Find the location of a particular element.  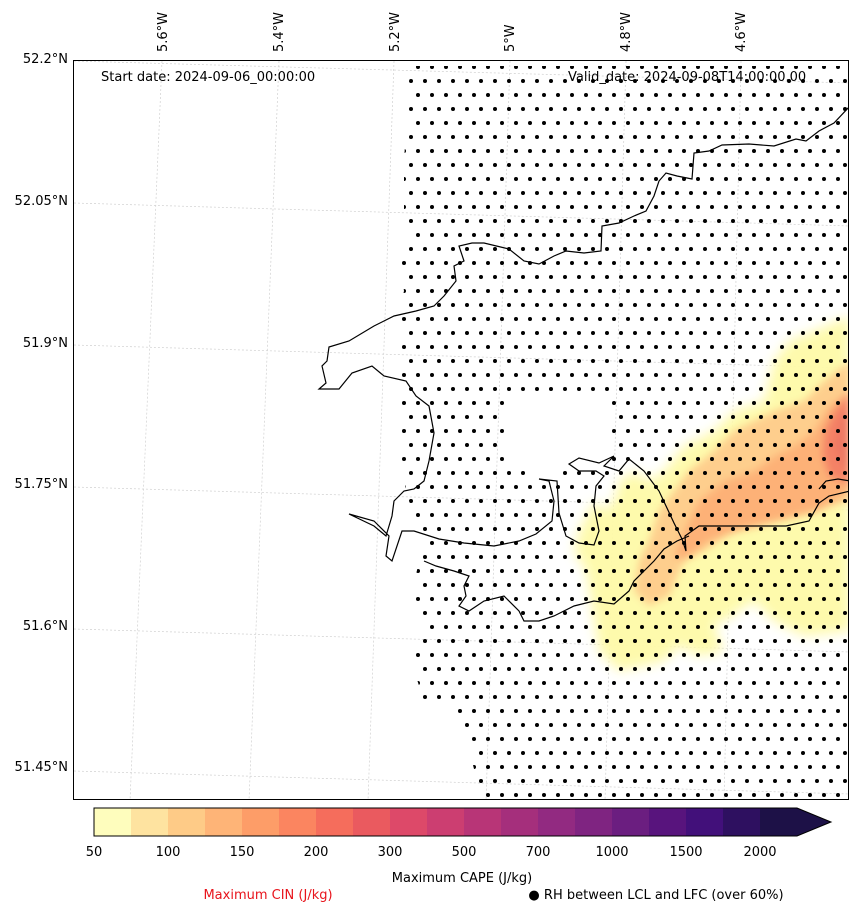

lon-label: 5.2°W is located at coordinates (395, 31).